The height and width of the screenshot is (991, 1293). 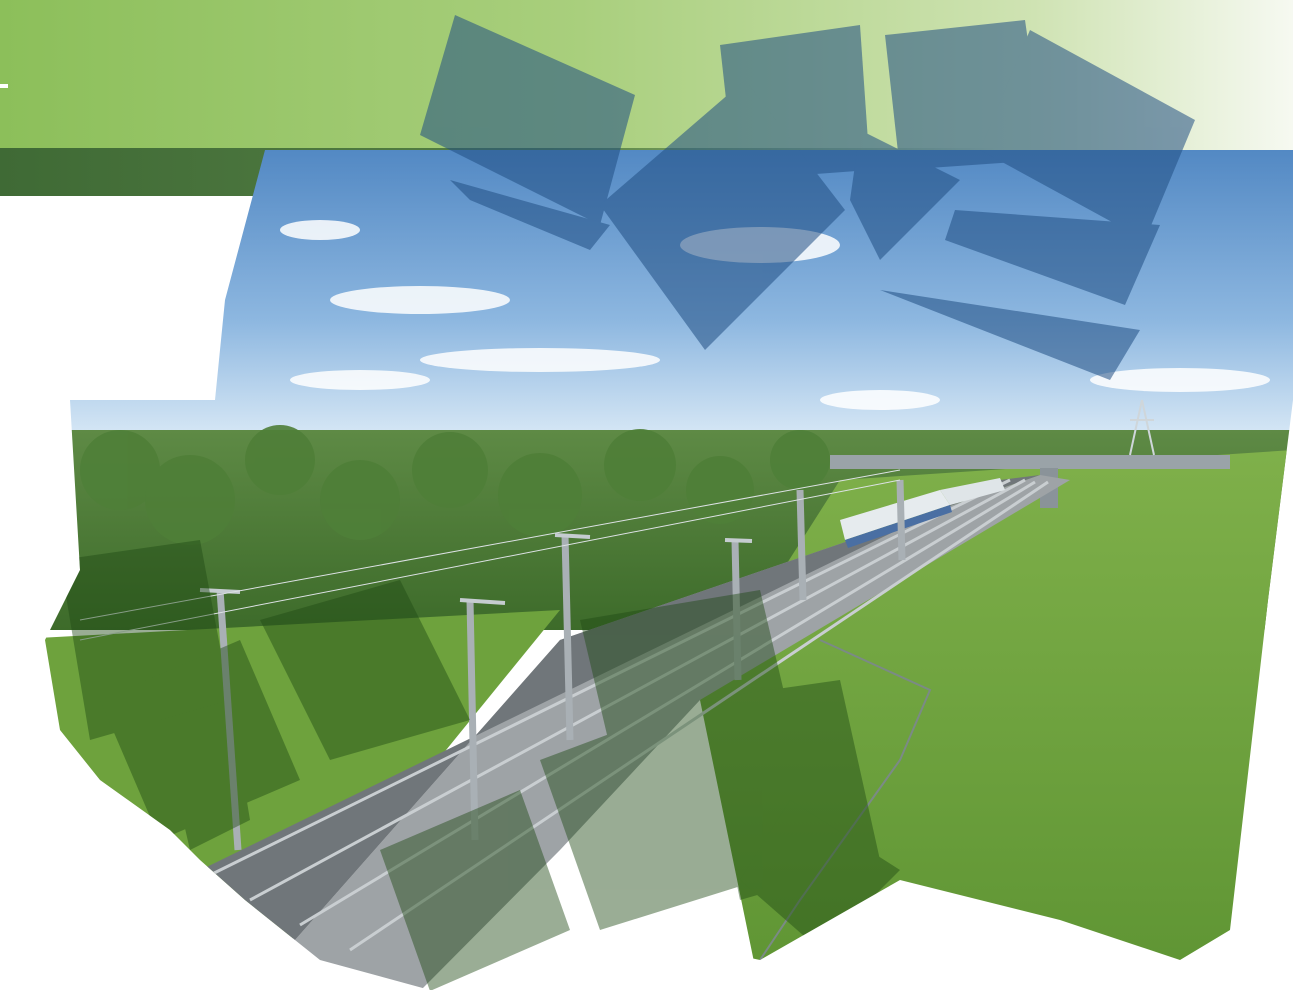 What do you see at coordinates (775, 315) in the screenshot?
I see `clouds` at bounding box center [775, 315].